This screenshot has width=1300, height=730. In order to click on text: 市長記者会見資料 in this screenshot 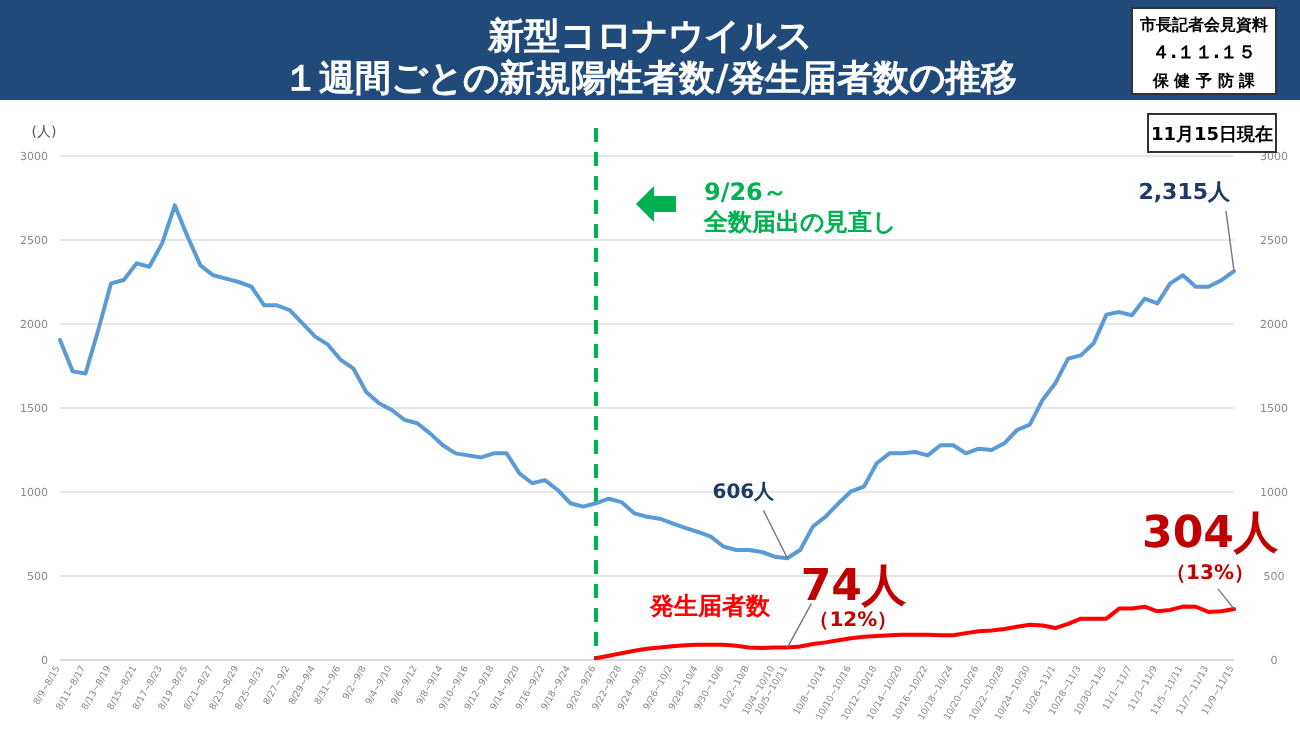, I will do `click(1203, 24)`.